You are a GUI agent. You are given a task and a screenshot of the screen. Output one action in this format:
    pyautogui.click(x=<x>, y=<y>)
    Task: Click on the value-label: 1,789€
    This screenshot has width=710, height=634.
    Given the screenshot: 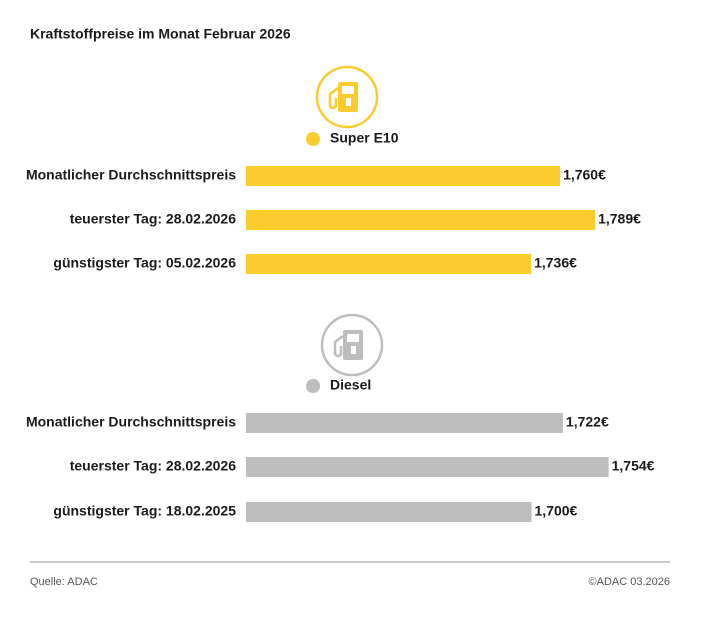 What is the action you would take?
    pyautogui.click(x=619, y=219)
    